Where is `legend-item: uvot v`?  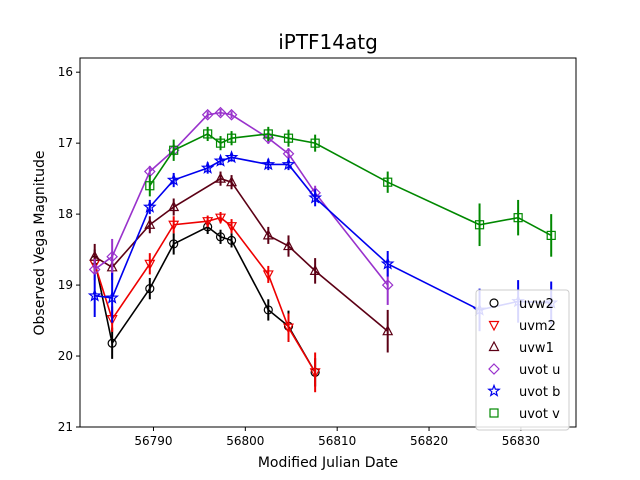 legend-item: uvot v is located at coordinates (524, 414).